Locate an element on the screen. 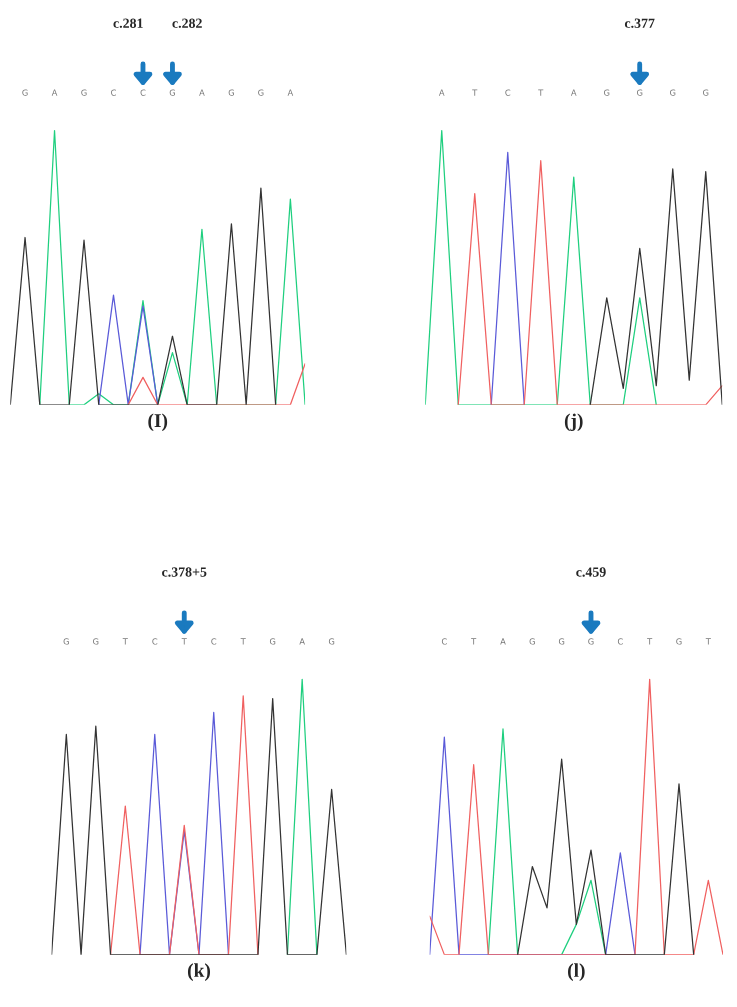 This screenshot has width=737, height=1007. x-axis-title: (I) is located at coordinates (158, 422).